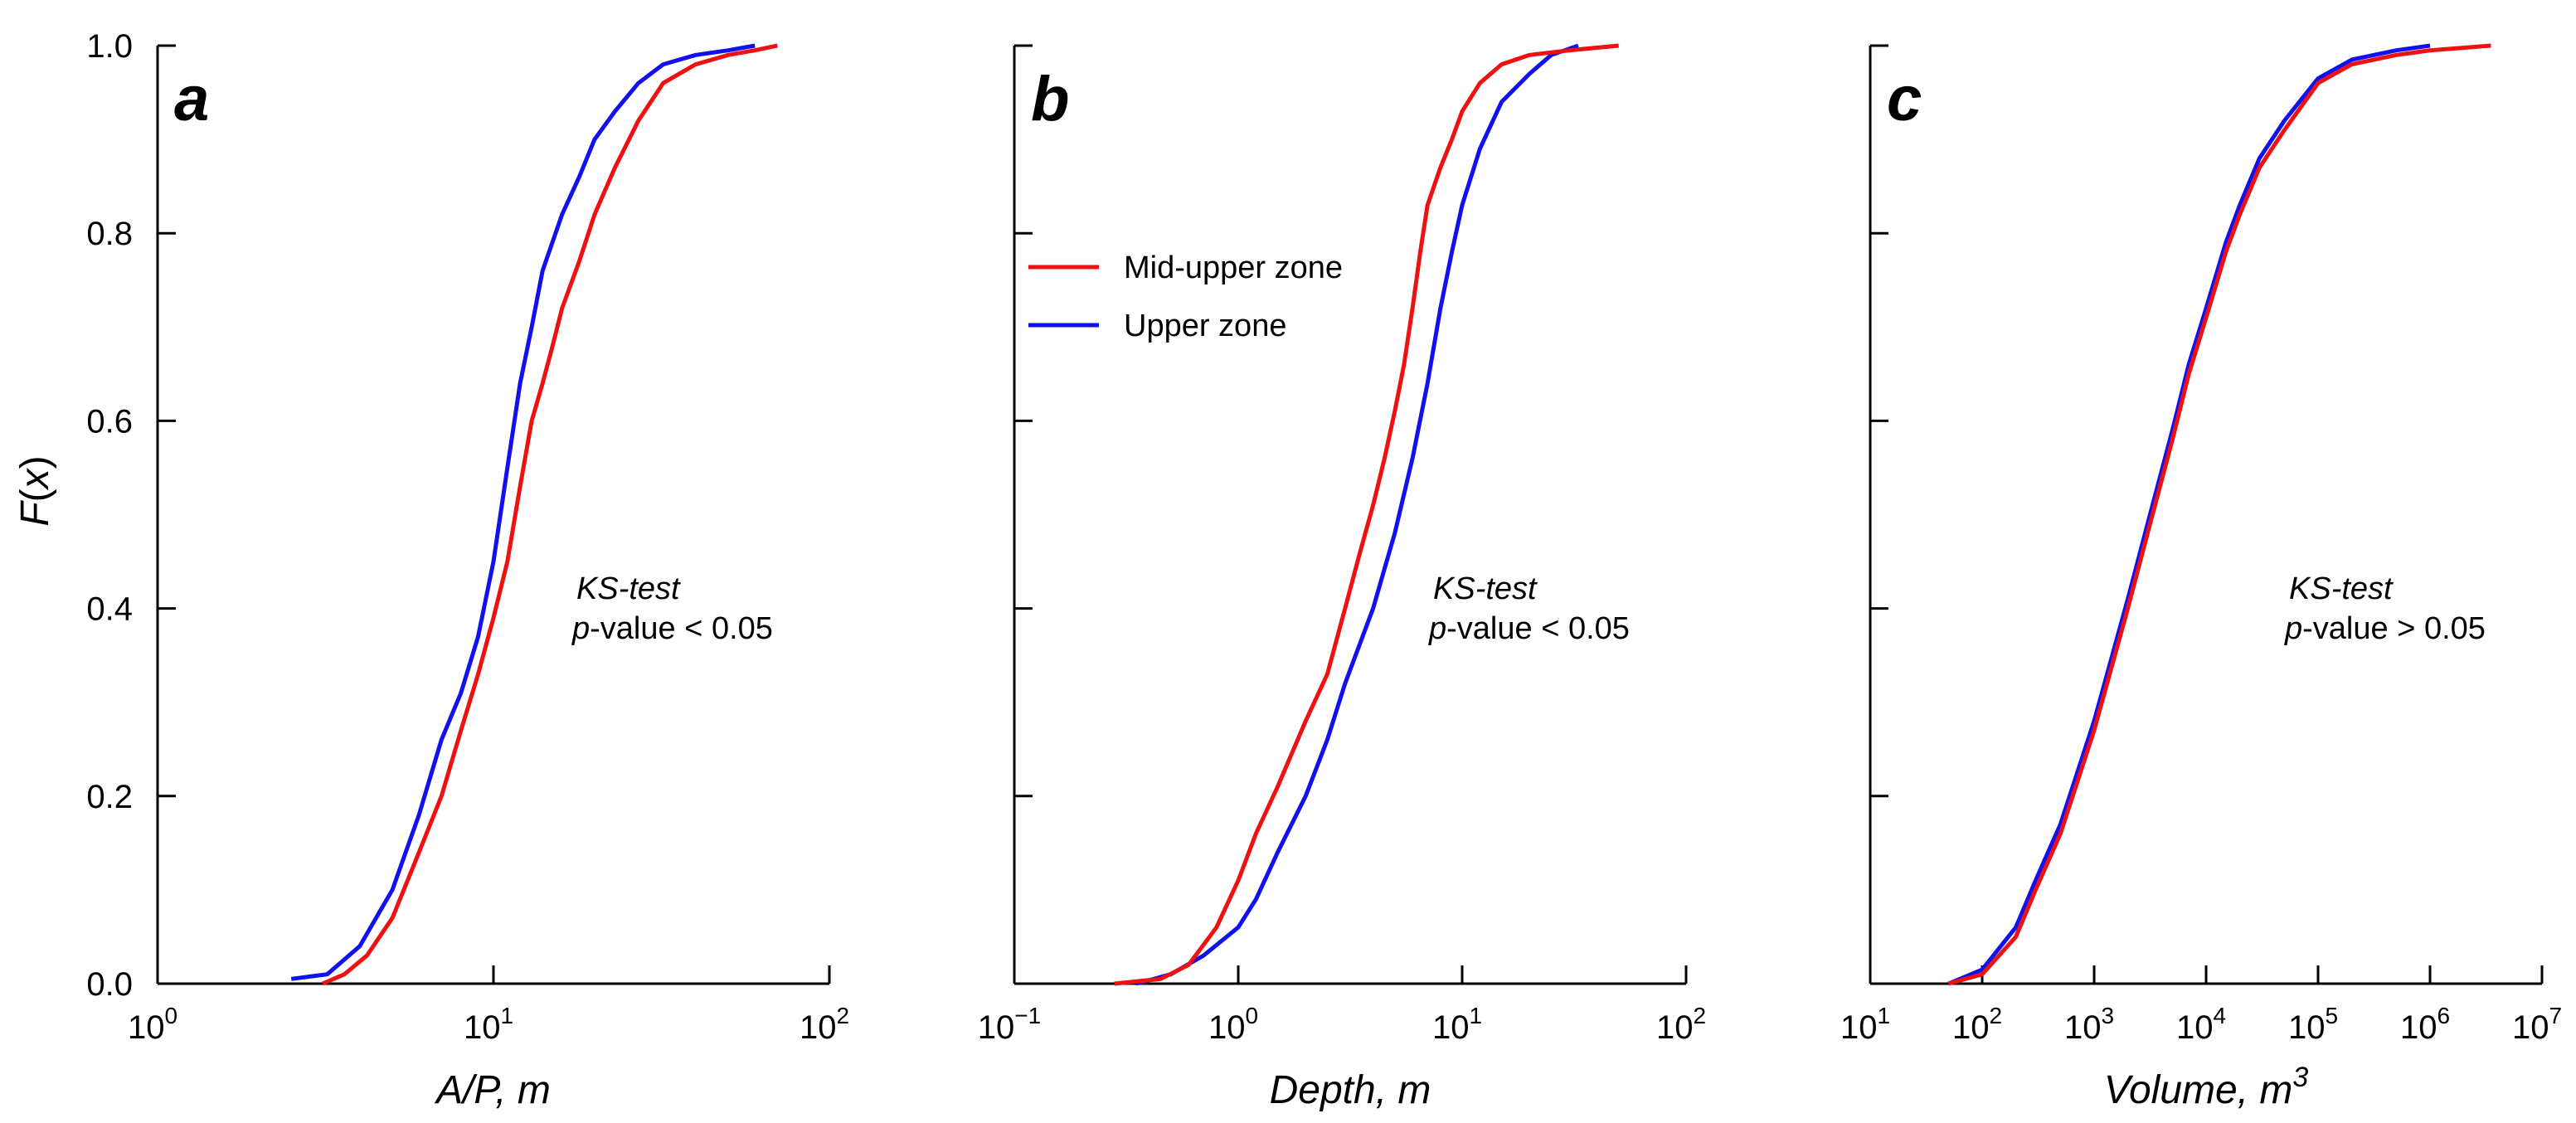 Image resolution: width=2576 pixels, height=1123 pixels. I want to click on series-line-mid-upper-zone, so click(550, 514).